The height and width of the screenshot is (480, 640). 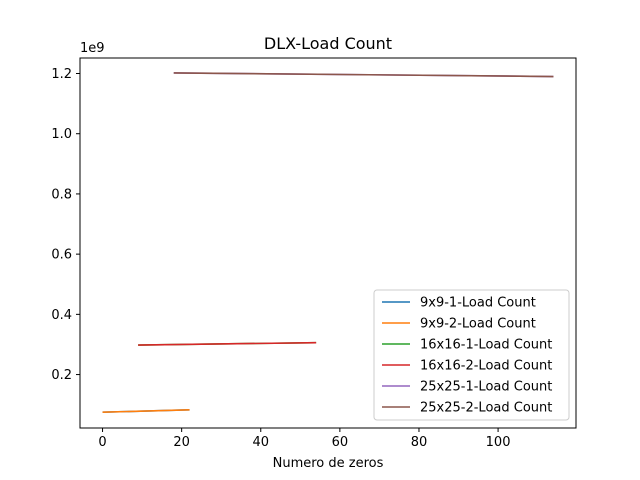 I want to click on x-tick-label: 60, so click(x=340, y=442).